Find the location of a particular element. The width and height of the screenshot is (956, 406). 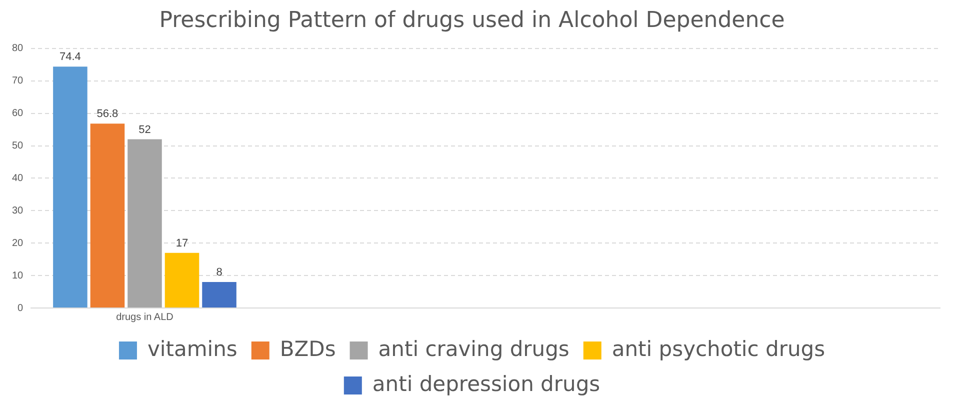

legend-label: BZDs is located at coordinates (308, 348).